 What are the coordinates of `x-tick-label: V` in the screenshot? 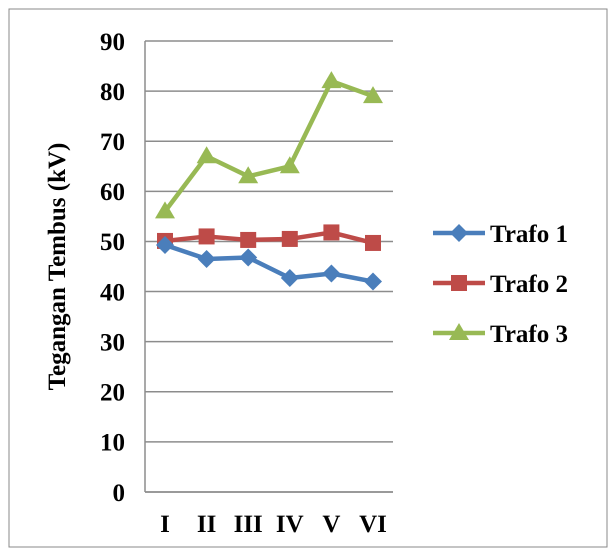 It's located at (331, 524).